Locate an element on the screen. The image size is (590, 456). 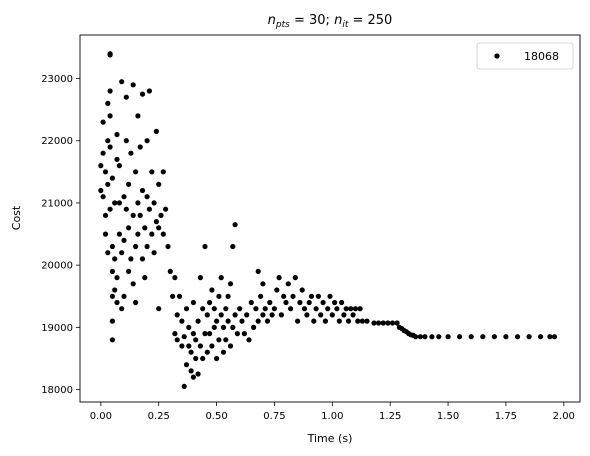
legend-label: 18068 is located at coordinates (541, 56).